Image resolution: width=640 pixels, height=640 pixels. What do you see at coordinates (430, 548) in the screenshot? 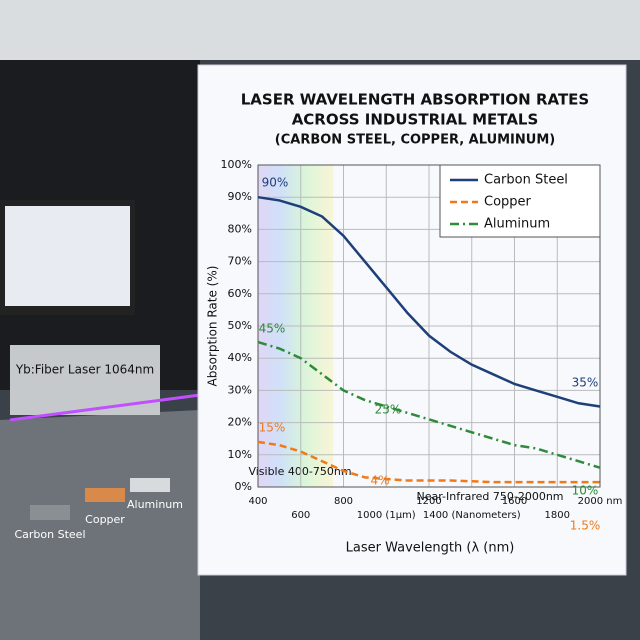
I see `x-axis-label: Laser Wavelength (λ (nm)` at bounding box center [430, 548].